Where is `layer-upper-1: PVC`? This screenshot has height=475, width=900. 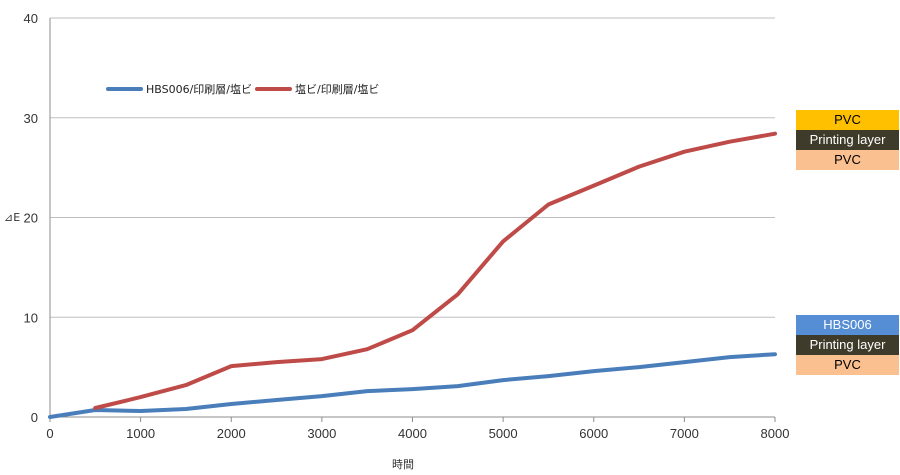
layer-upper-1: PVC is located at coordinates (847, 120).